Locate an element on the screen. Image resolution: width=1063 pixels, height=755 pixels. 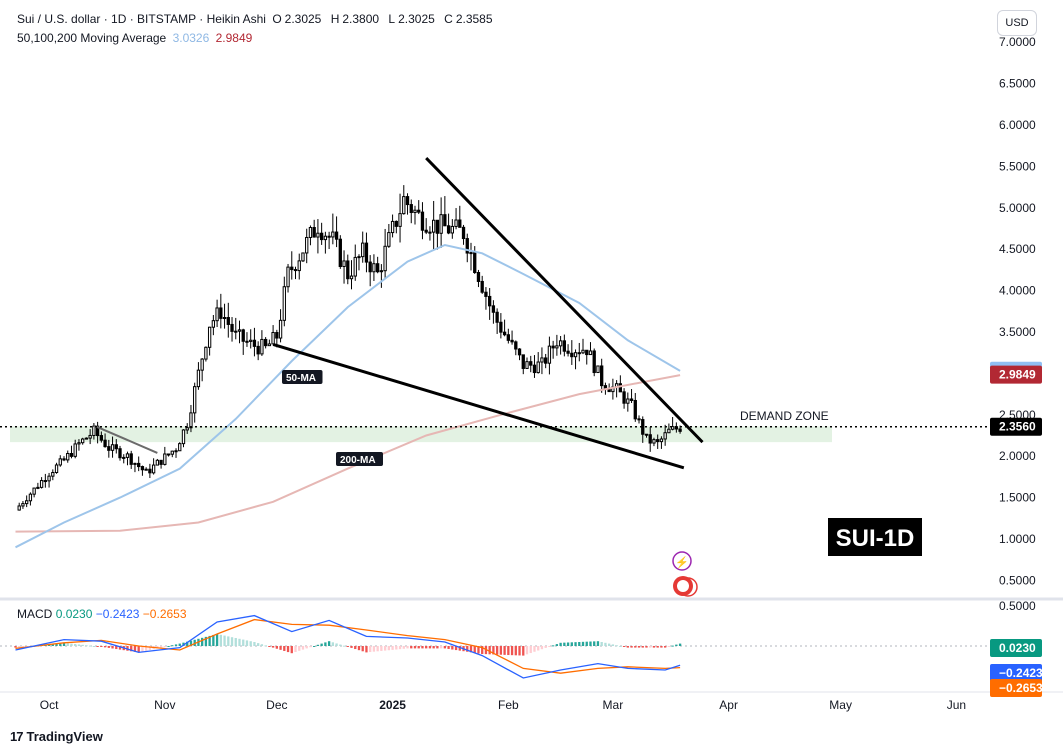
lightning-icon is located at coordinates (682, 561).